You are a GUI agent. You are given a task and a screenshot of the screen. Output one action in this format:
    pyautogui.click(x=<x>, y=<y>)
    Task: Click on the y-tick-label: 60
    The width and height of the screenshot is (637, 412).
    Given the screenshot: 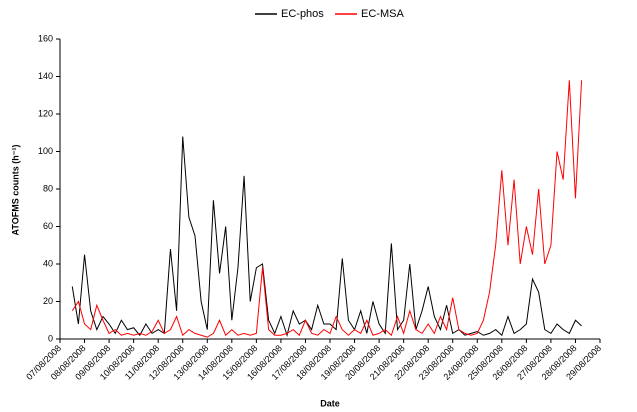 What is the action you would take?
    pyautogui.click(x=48, y=226)
    